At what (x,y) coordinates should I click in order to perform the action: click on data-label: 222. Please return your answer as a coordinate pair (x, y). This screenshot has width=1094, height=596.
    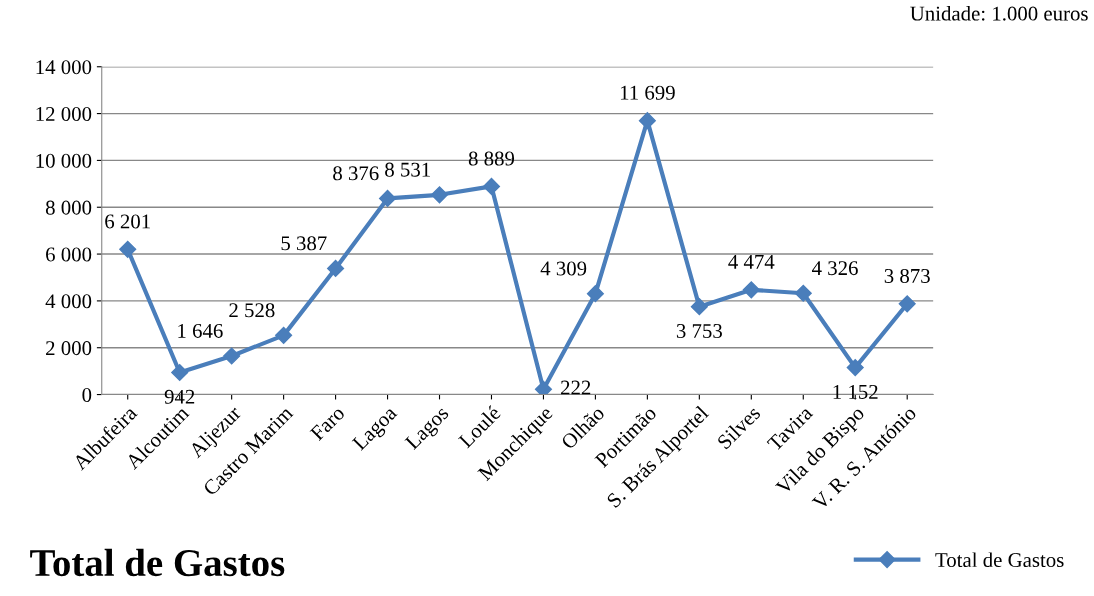
    Looking at the image, I should click on (576, 387).